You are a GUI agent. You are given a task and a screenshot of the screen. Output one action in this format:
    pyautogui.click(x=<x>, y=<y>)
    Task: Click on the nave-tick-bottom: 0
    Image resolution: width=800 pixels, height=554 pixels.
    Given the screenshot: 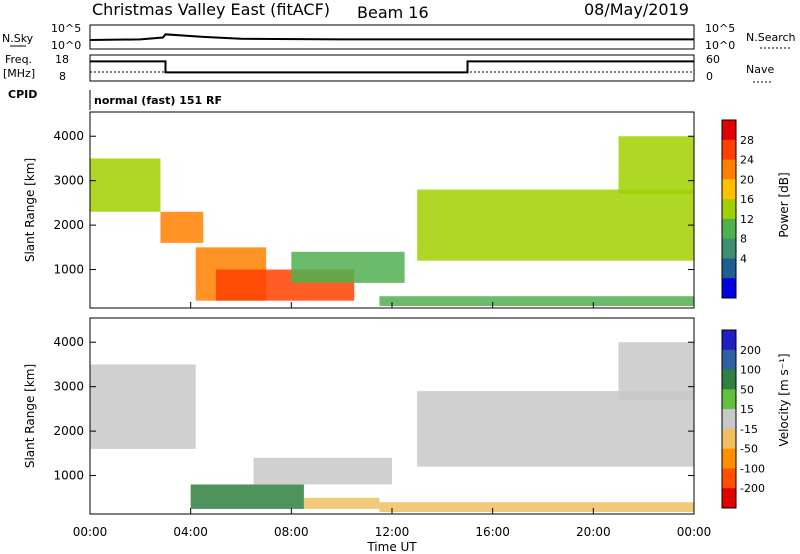 What is the action you would take?
    pyautogui.click(x=709, y=76)
    